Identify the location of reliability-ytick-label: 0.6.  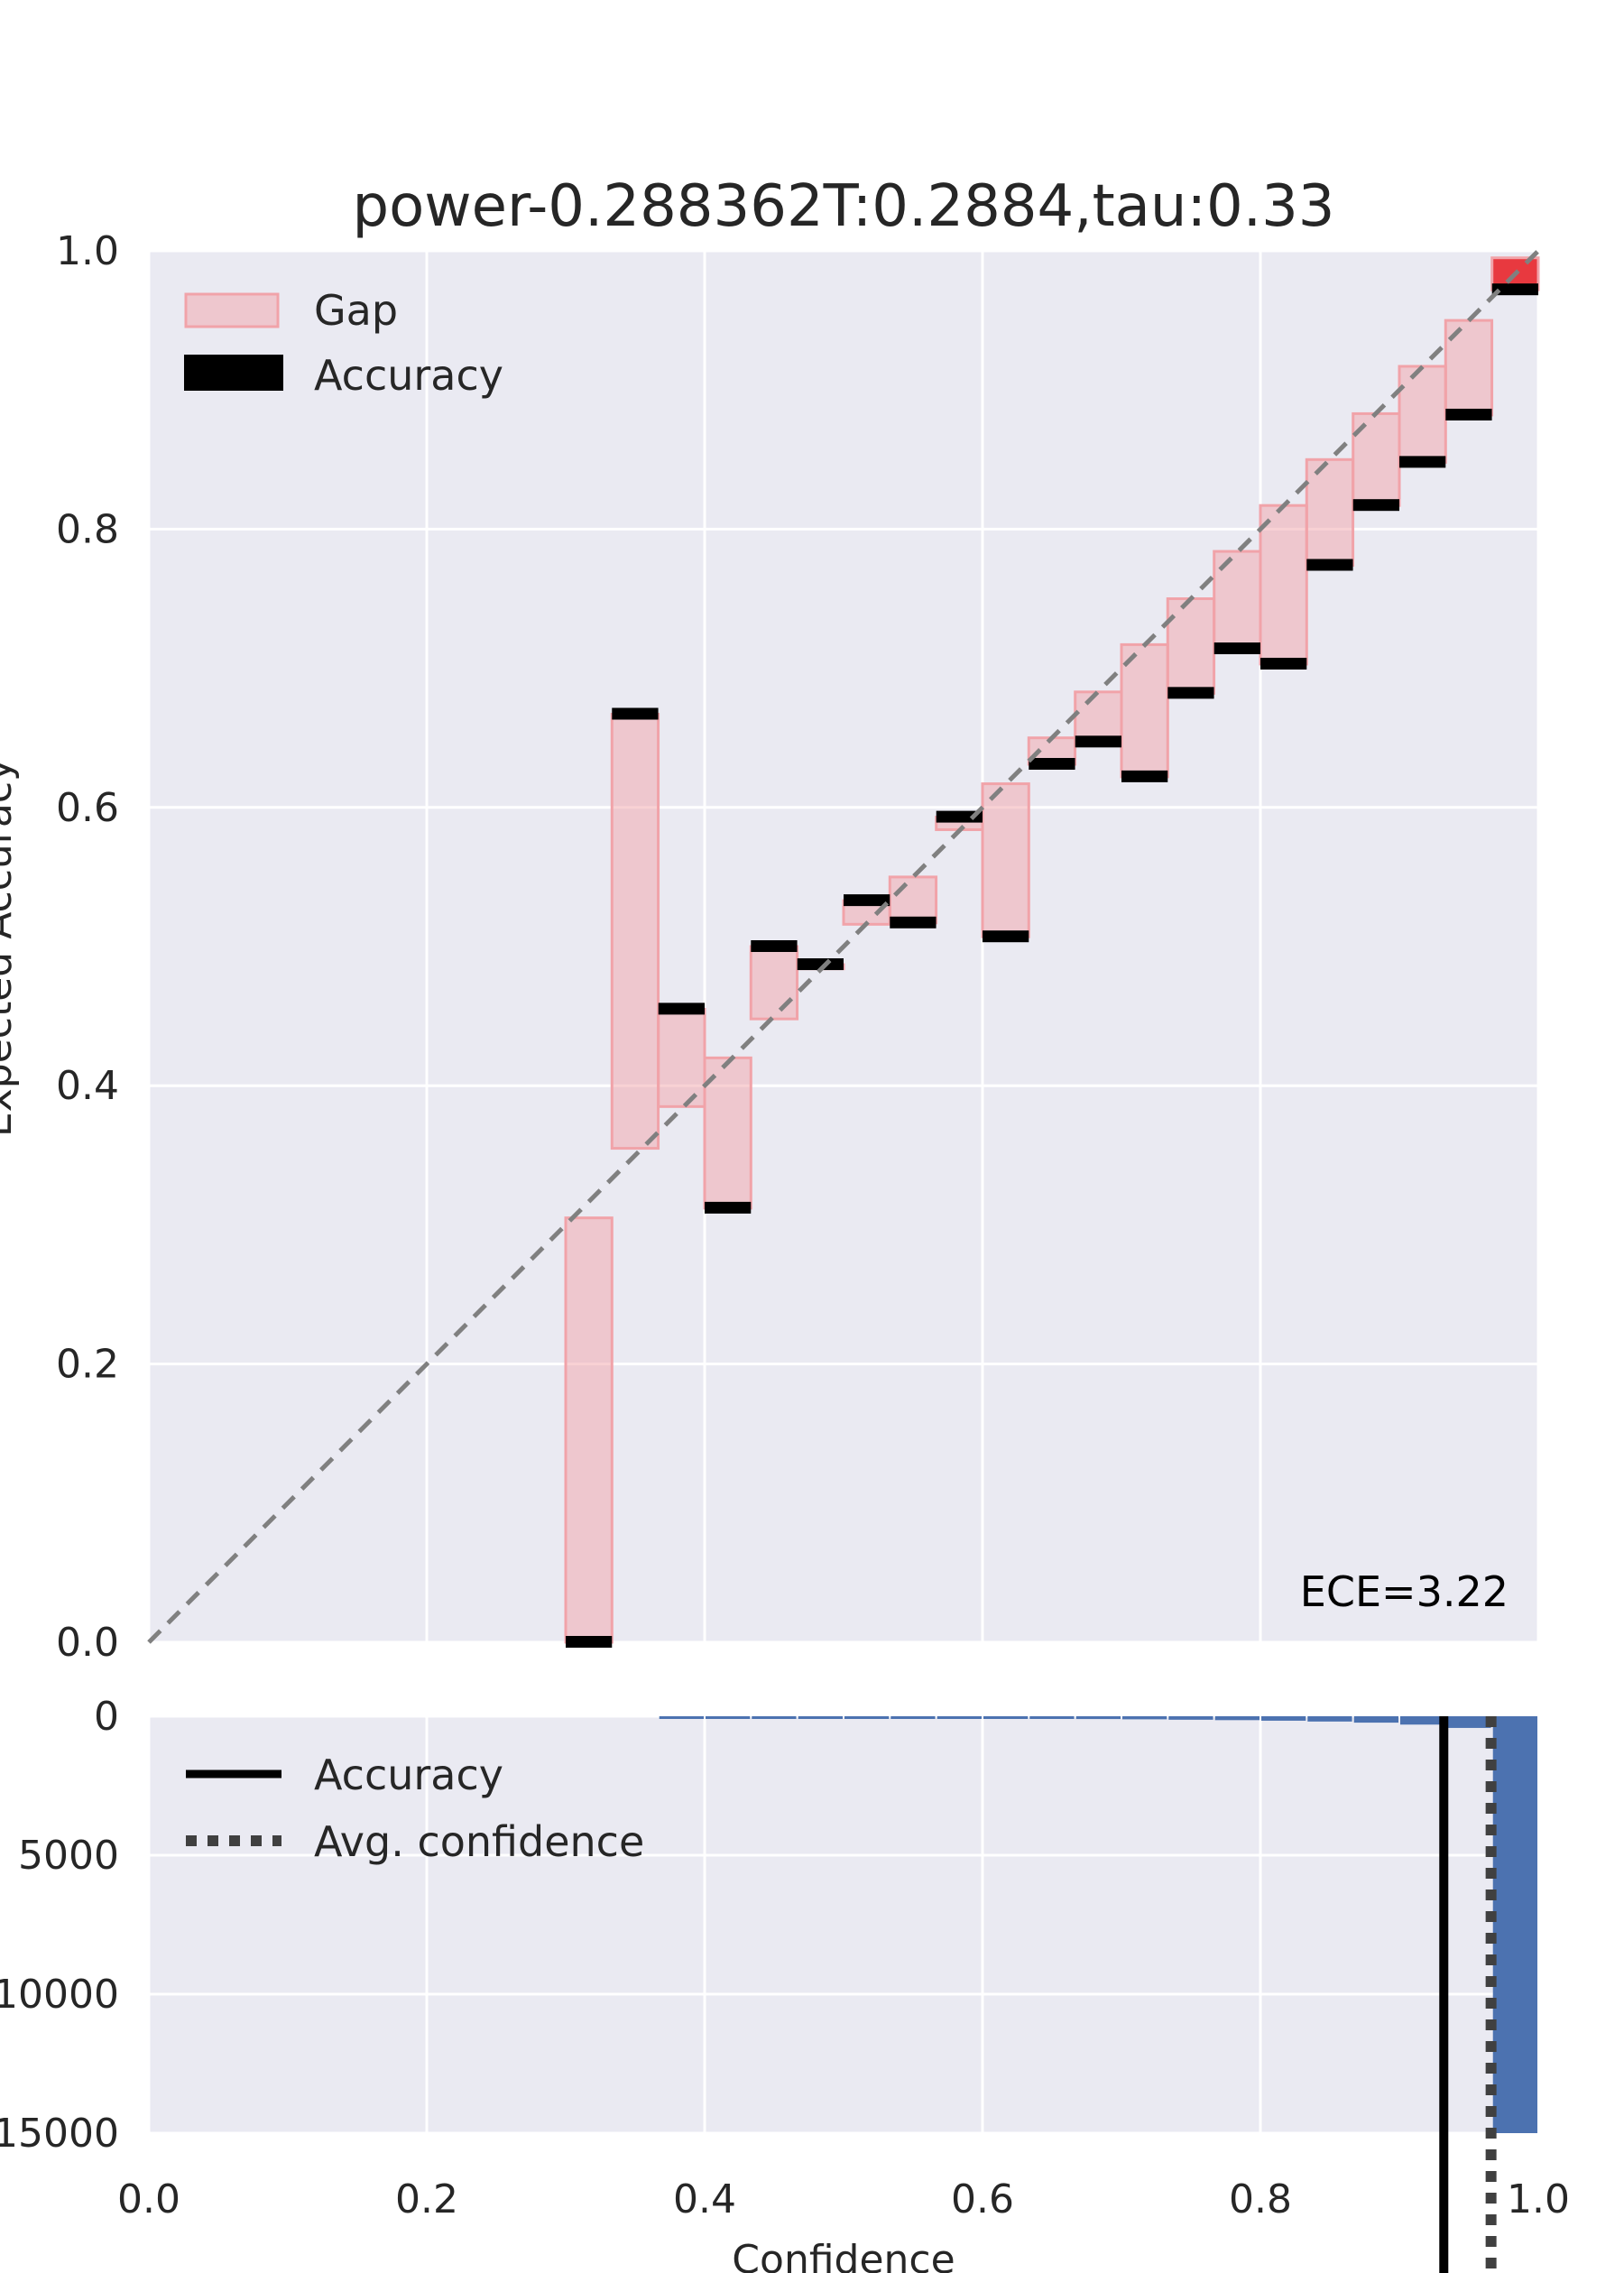
(88, 808).